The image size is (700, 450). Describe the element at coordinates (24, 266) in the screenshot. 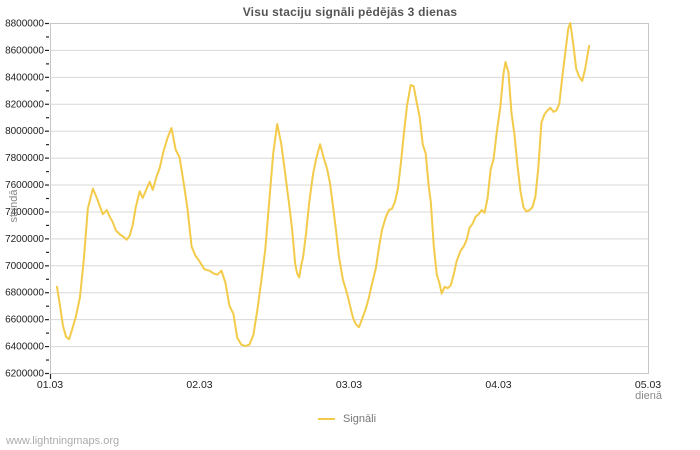

I see `y-tick-label: 7000000` at that location.